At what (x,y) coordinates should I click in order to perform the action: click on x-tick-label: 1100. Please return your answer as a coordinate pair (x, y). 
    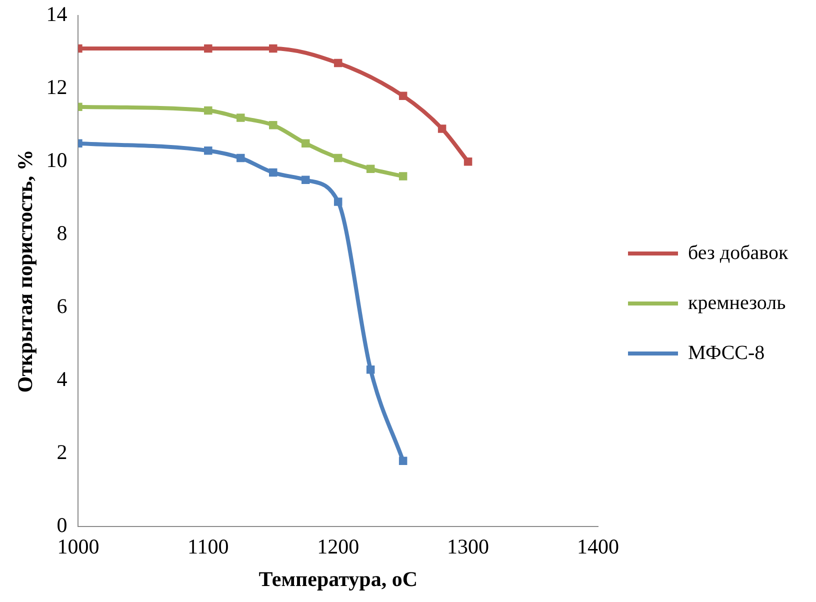
    Looking at the image, I should click on (208, 546).